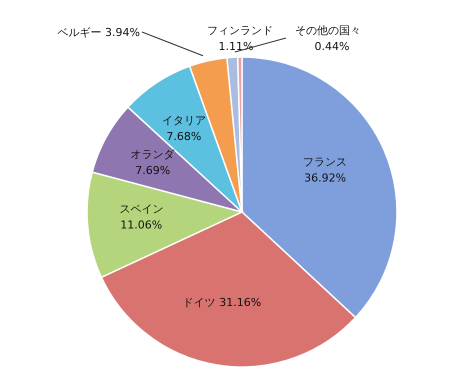 The width and height of the screenshot is (474, 391). Describe the element at coordinates (141, 209) in the screenshot. I see `slice-label: スペイン` at that location.